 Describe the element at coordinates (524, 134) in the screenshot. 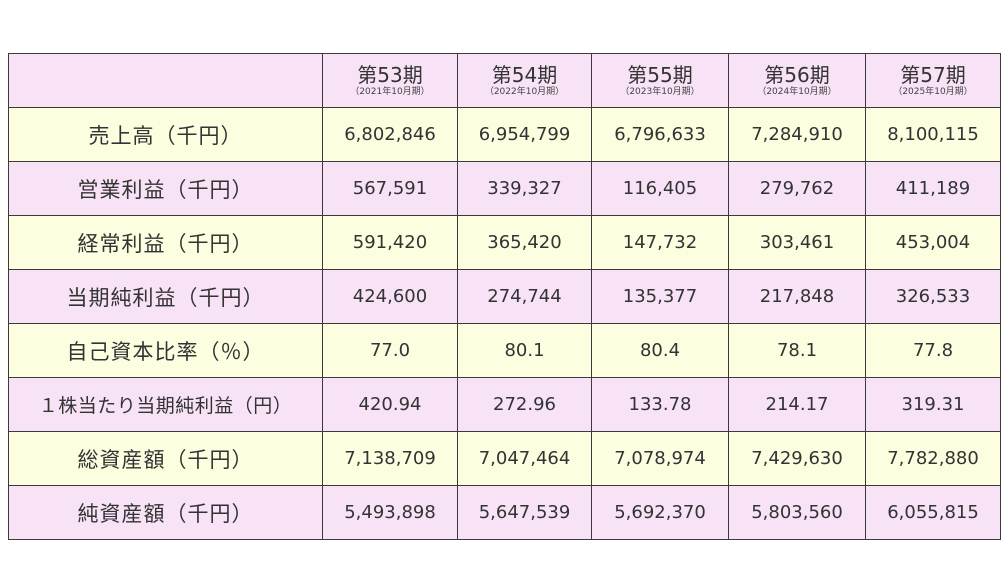

I see `table-cell: 6,954,799` at that location.